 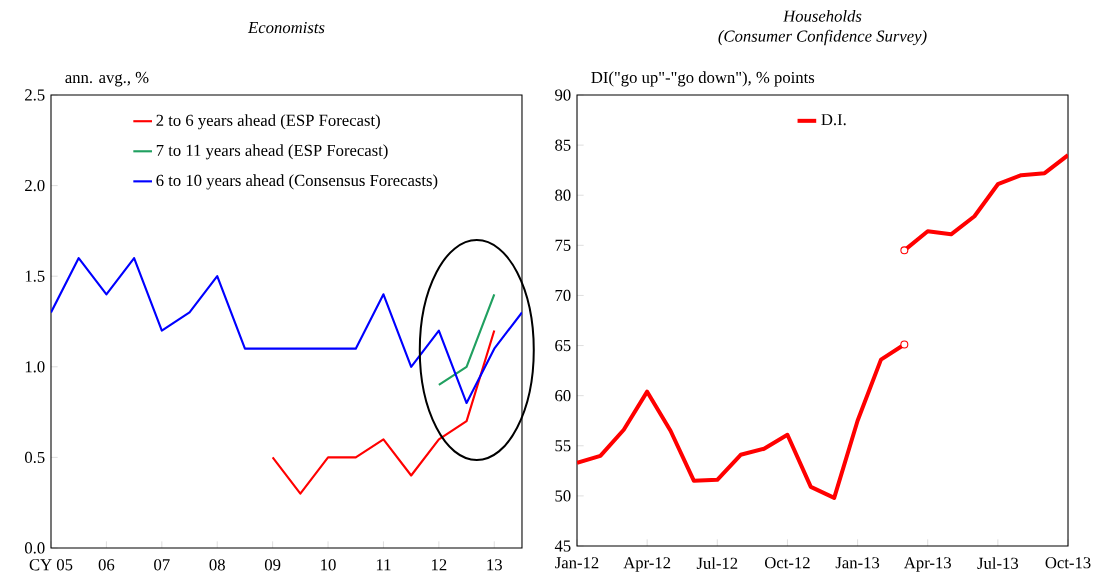 I want to click on chart-subtitle: (Consumer Confidence Survey), so click(x=822, y=37).